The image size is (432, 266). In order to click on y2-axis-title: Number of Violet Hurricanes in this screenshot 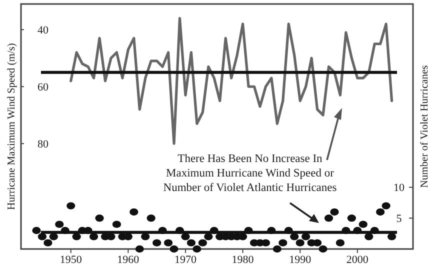, I will do `click(425, 126)`.